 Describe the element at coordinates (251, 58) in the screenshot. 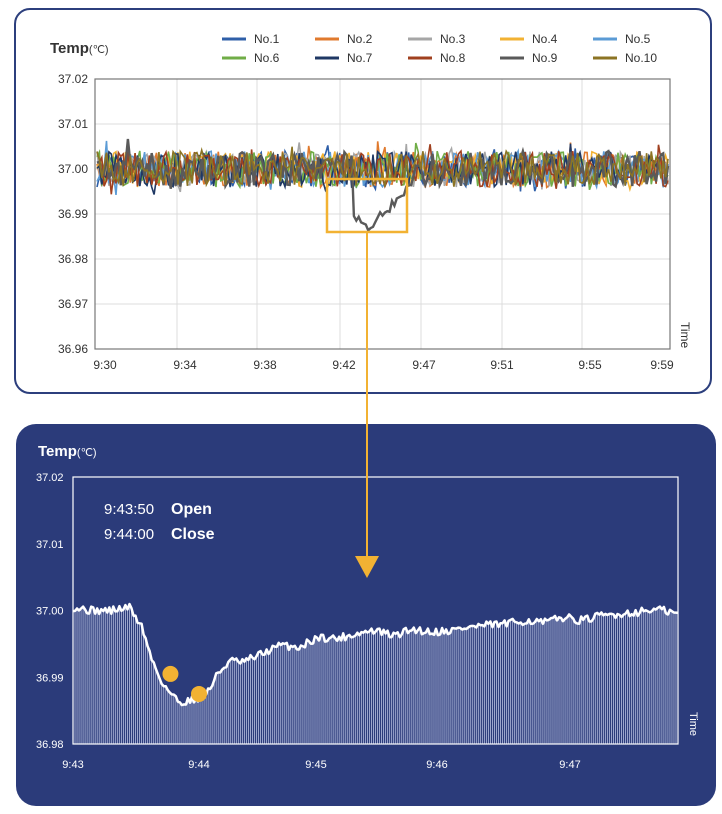

I see `legend-item: No.6` at that location.